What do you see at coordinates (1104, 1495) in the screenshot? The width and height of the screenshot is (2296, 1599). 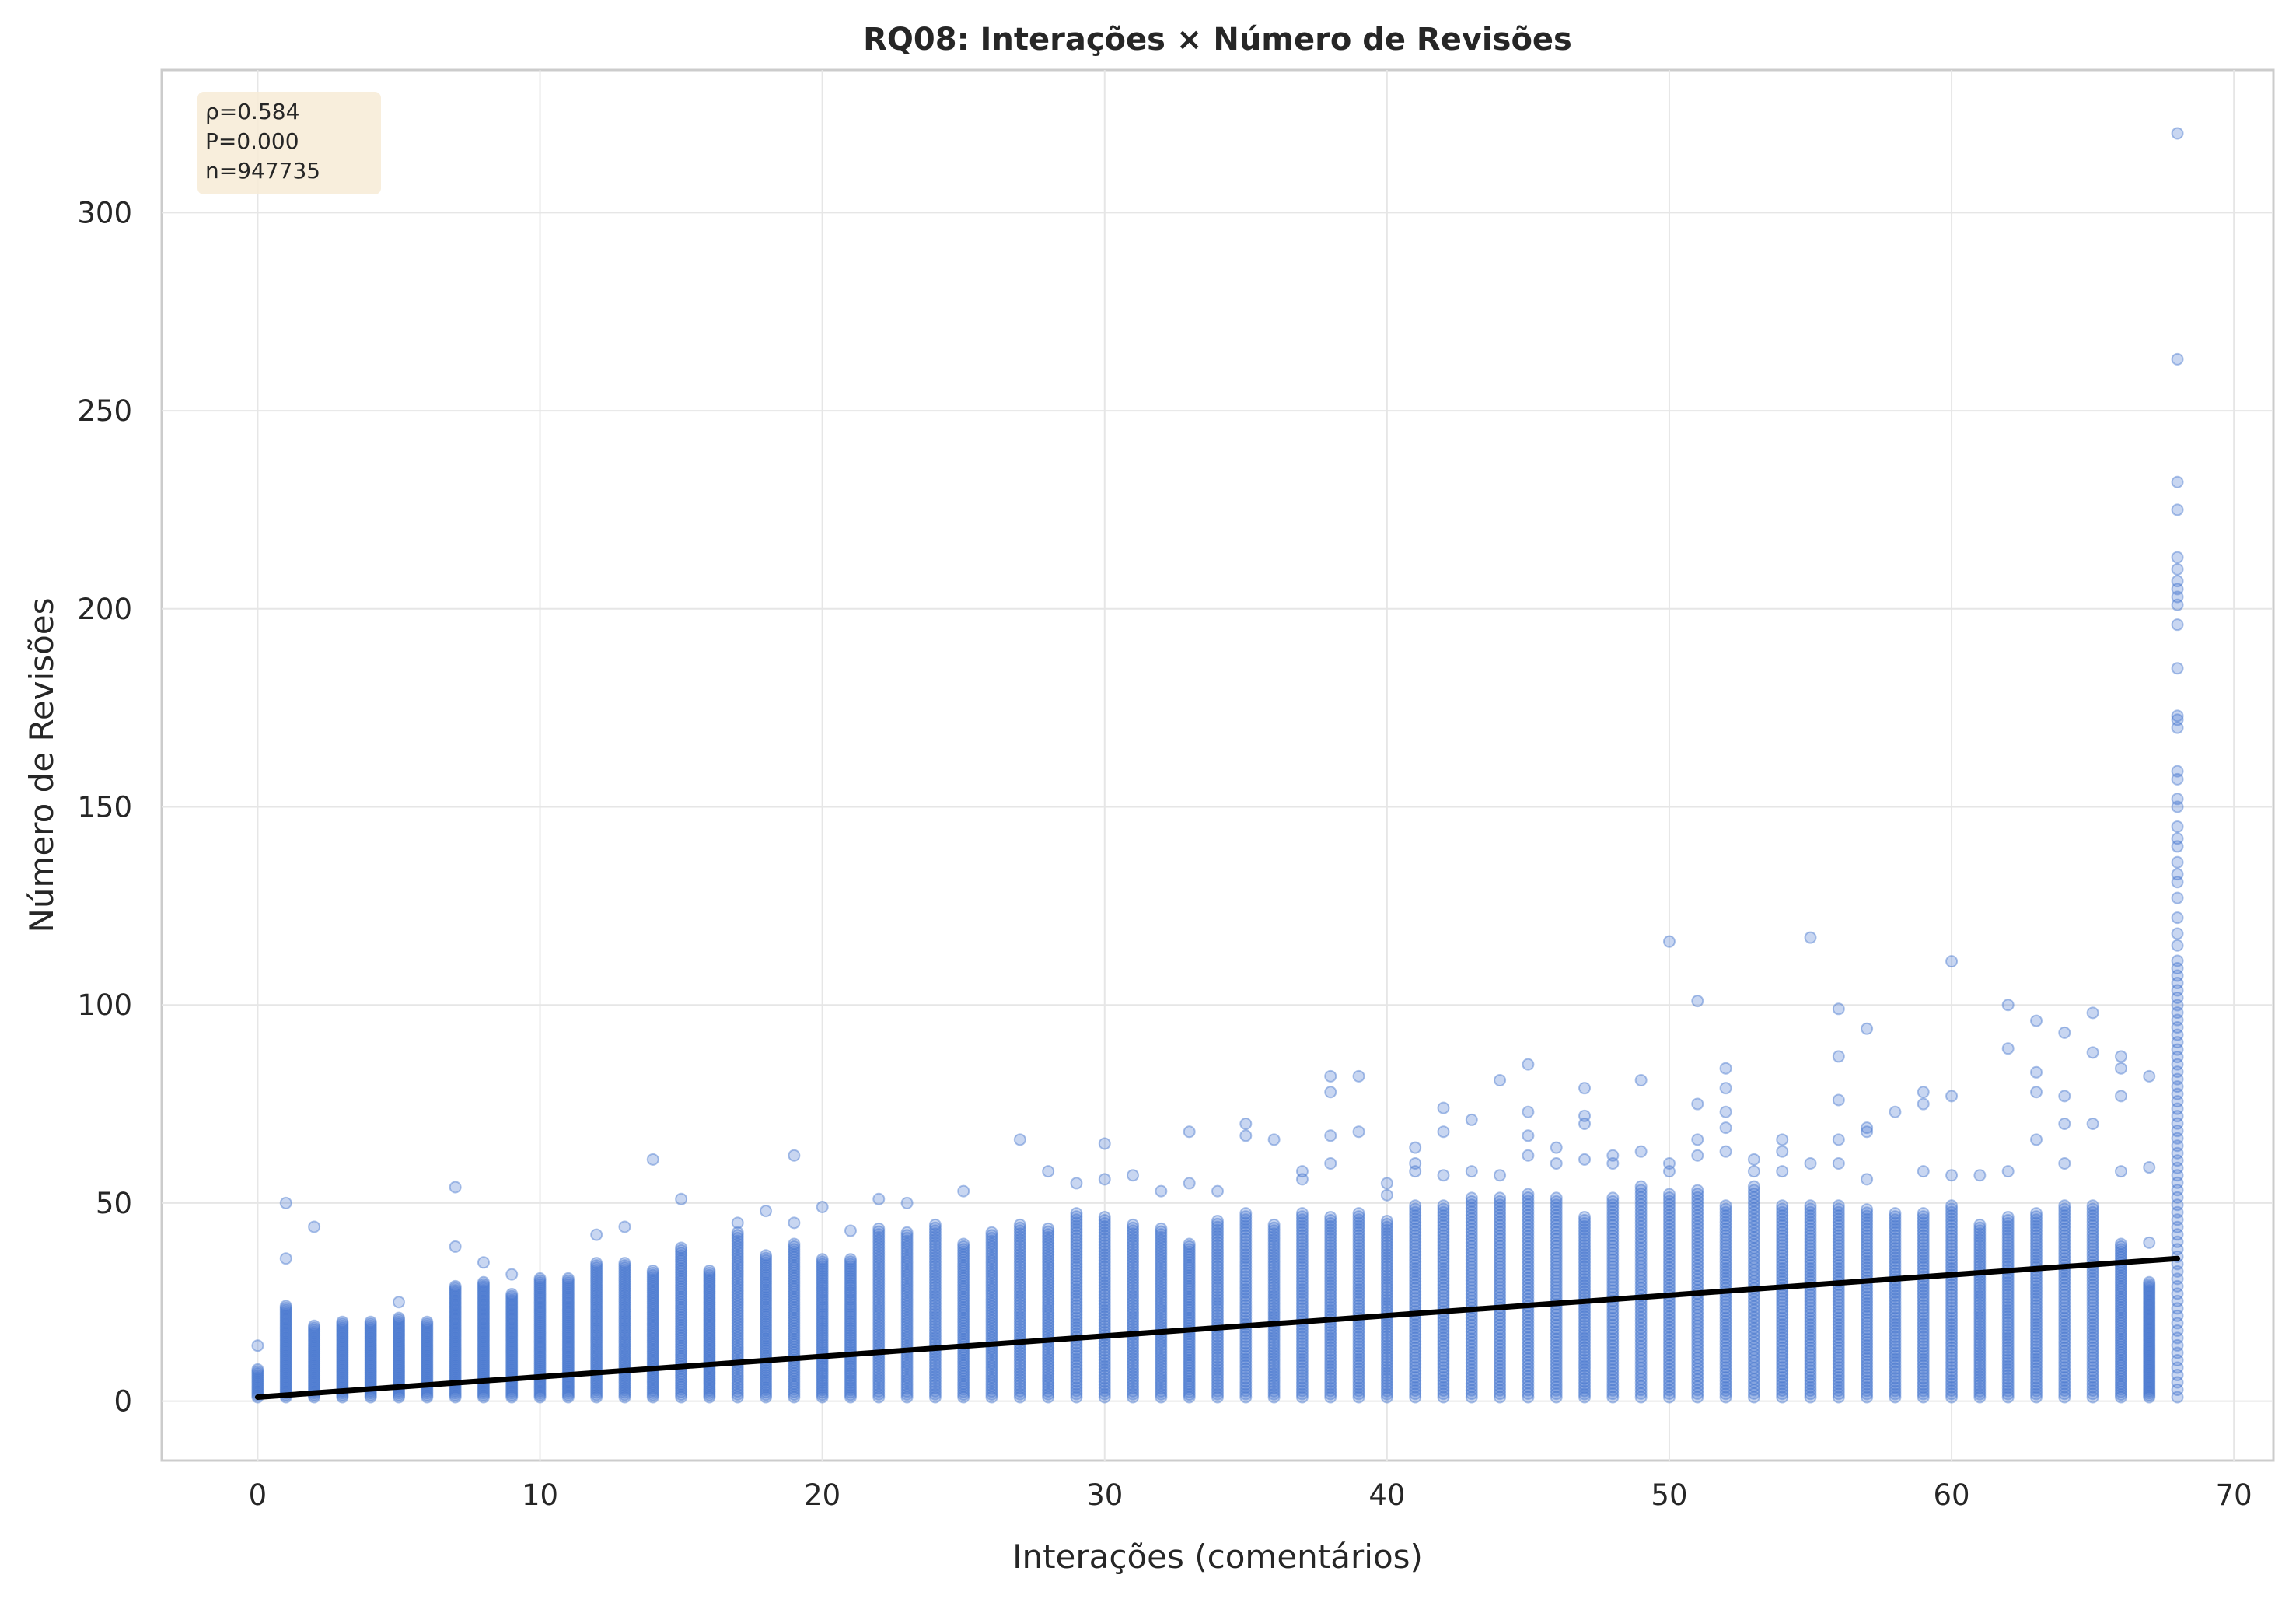 I see `x-tick-label: 30` at bounding box center [1104, 1495].